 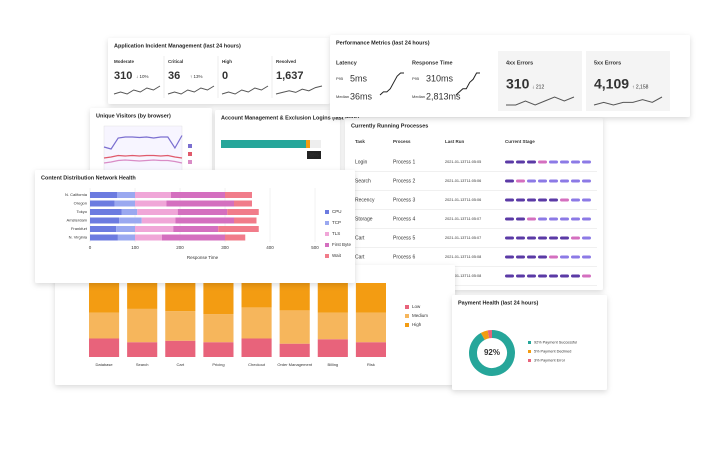 I want to click on metric-value: 4,109, so click(x=611, y=84).